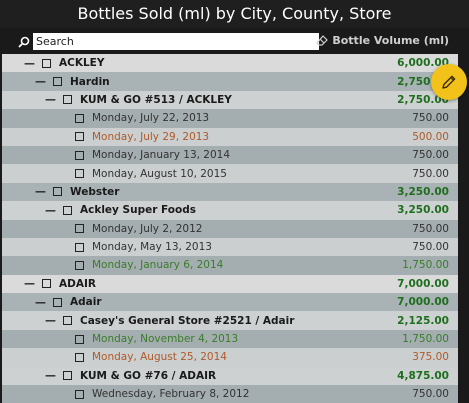 This screenshot has height=403, width=469. Describe the element at coordinates (230, 247) in the screenshot. I see `table-row-date: Monday, May 13, 2013 750.00` at that location.